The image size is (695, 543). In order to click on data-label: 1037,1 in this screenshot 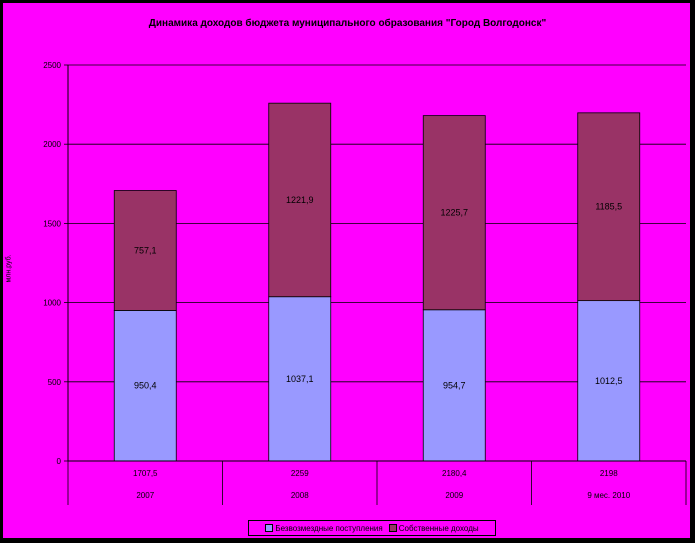, I will do `click(300, 379)`.